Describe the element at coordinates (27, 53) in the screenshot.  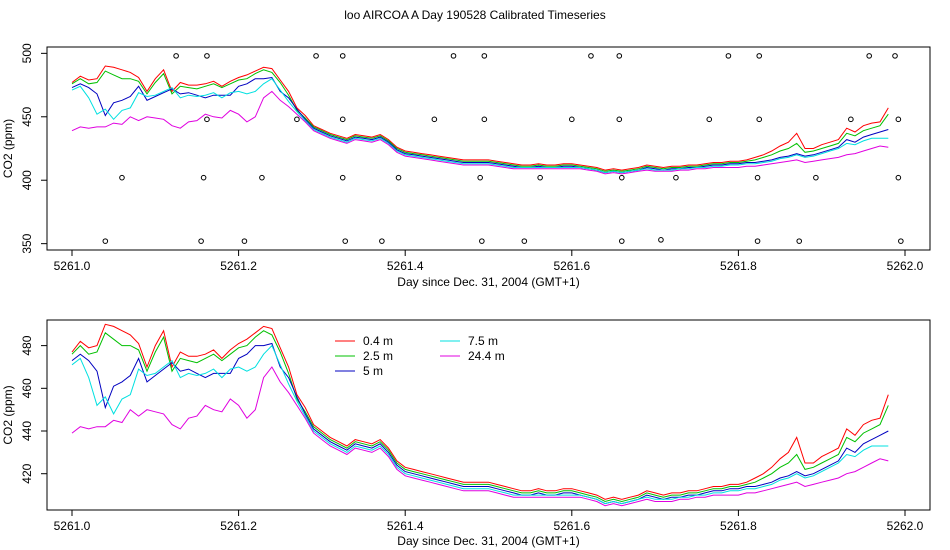
I see `y-tick-label: 500` at that location.